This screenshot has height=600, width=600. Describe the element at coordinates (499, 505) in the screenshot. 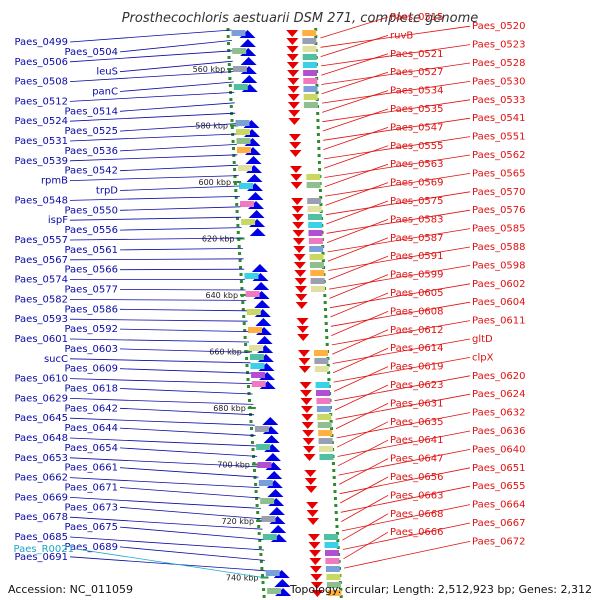

I see `gene-label: Paes_0664` at that location.